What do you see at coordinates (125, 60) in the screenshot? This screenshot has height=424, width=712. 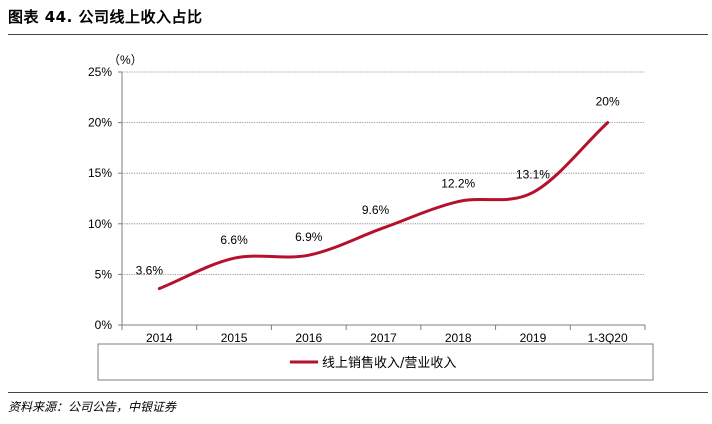 I see `y-unit-label: （%）` at bounding box center [125, 60].